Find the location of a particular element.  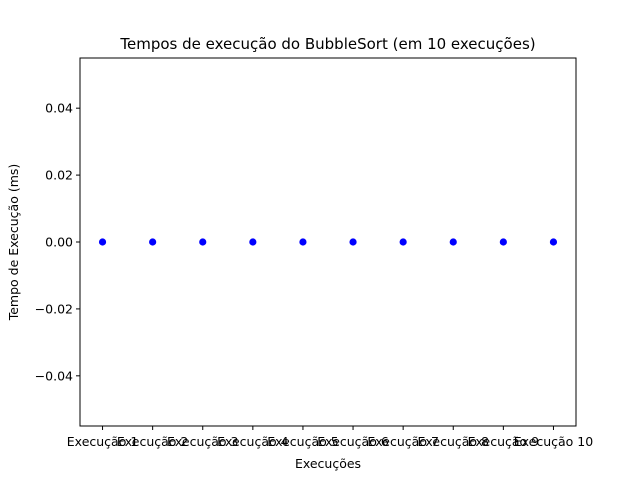

y-tick-label: 0.02 is located at coordinates (59, 175).